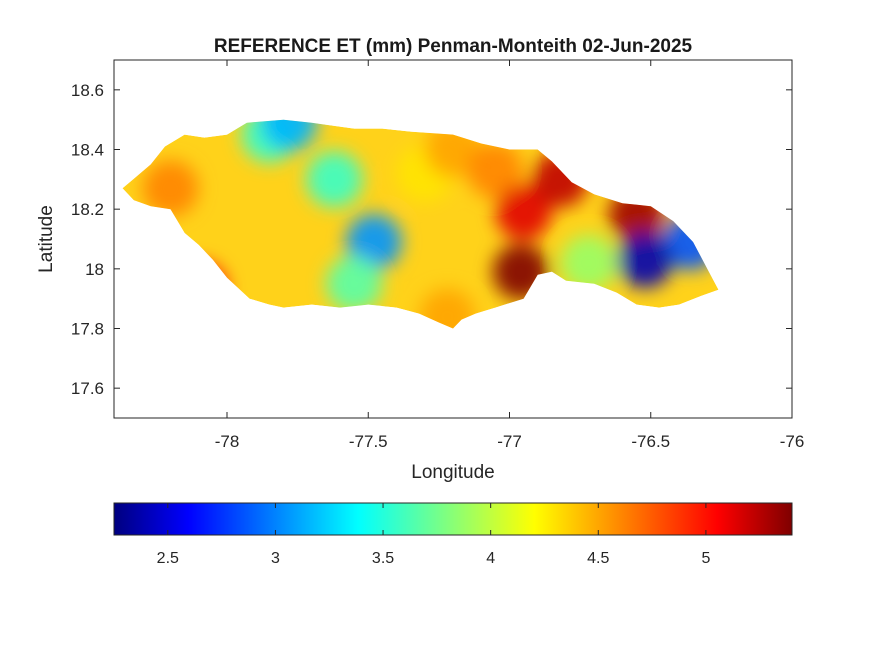 Image resolution: width=875 pixels, height=656 pixels. I want to click on x-tick-label: -77.5, so click(368, 441).